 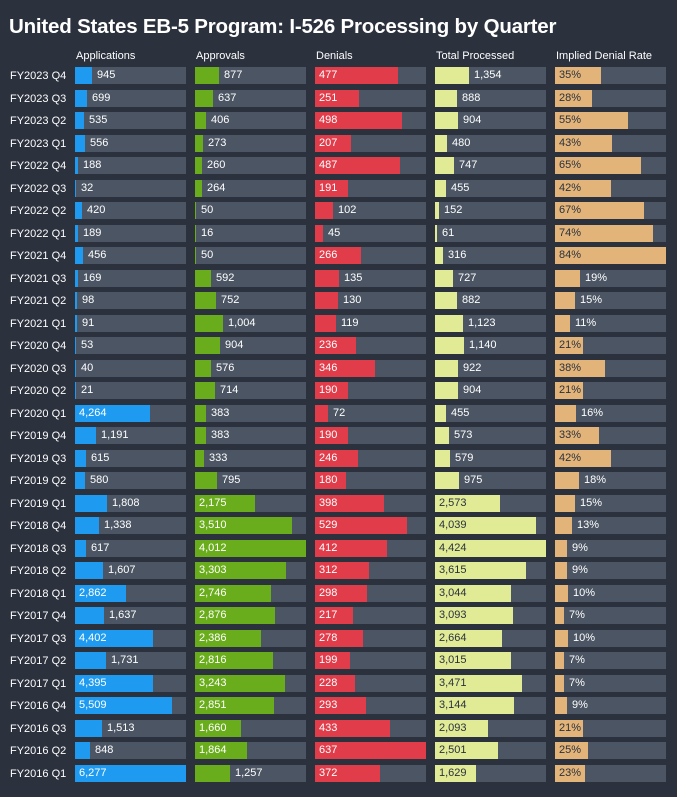 I want to click on value-label: 35%, so click(x=570, y=75).